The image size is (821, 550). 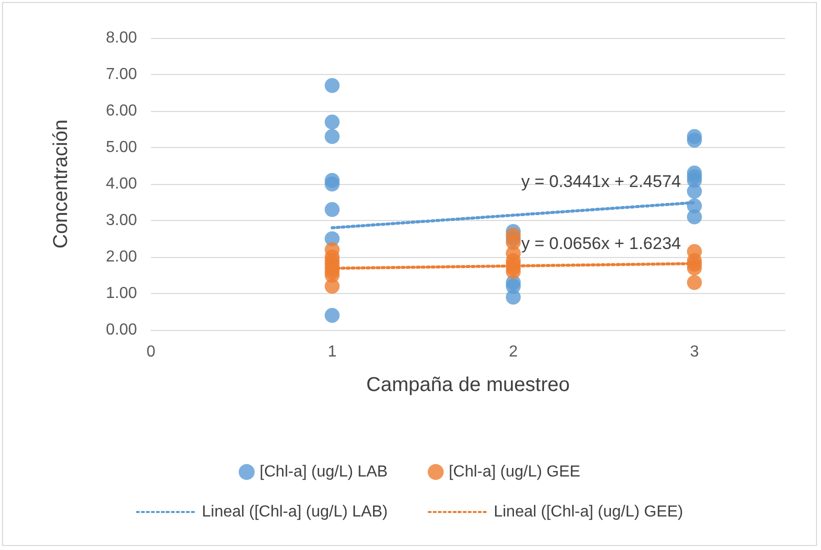 What do you see at coordinates (601, 243) in the screenshot?
I see `annotation: y = 0.0656x + 1.6234` at bounding box center [601, 243].